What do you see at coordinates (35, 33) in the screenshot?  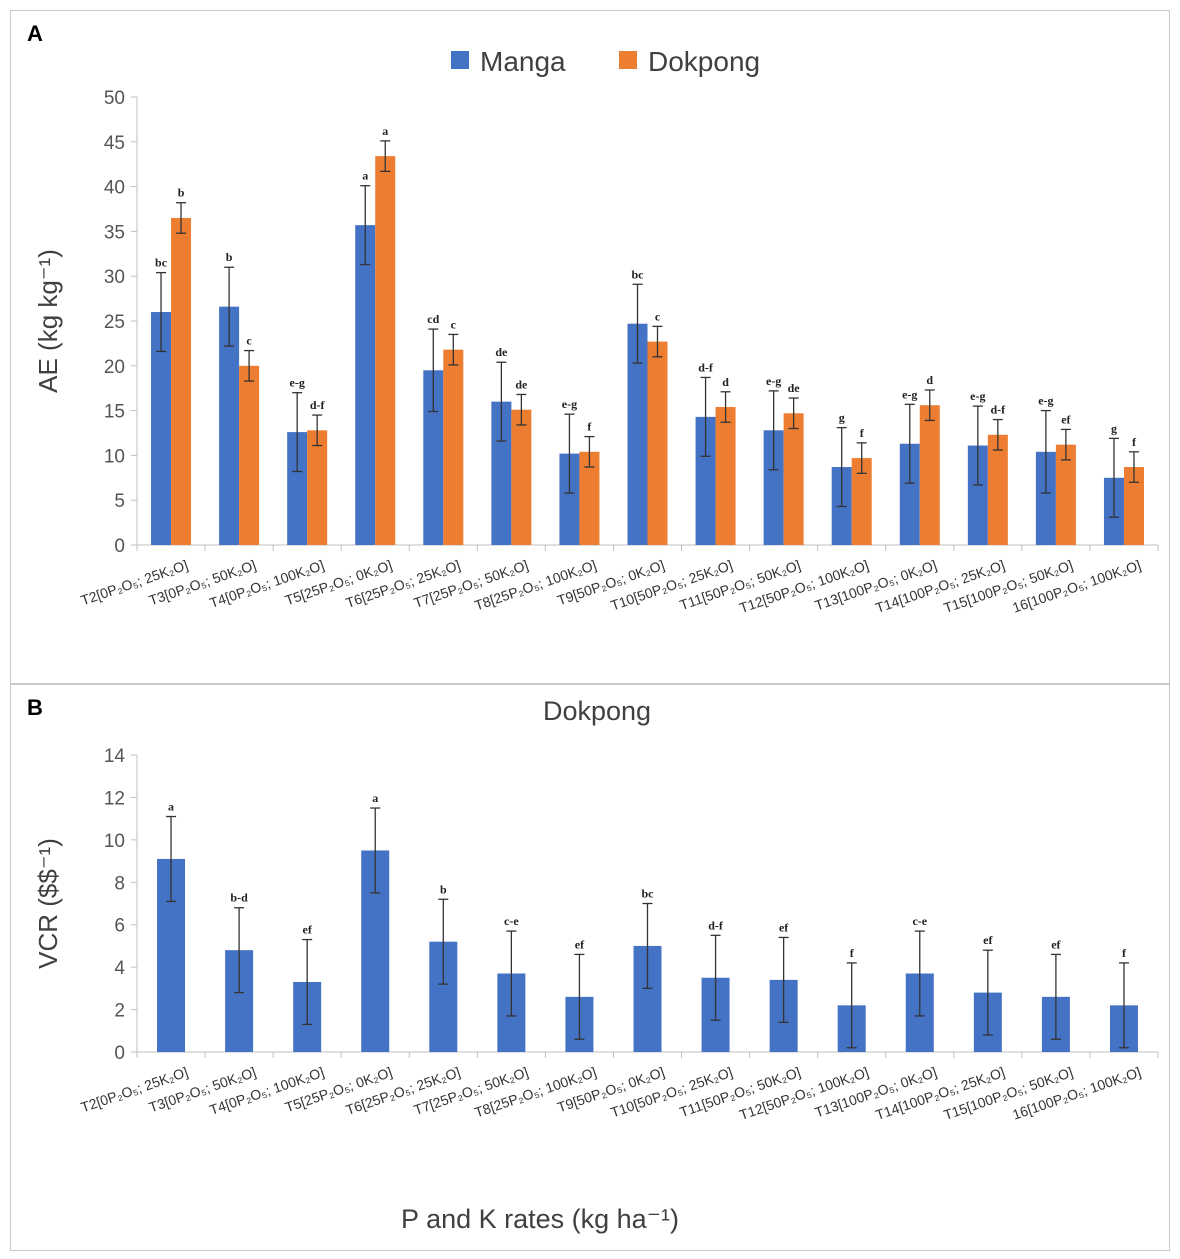 I see `panel-a-label: A` at bounding box center [35, 33].